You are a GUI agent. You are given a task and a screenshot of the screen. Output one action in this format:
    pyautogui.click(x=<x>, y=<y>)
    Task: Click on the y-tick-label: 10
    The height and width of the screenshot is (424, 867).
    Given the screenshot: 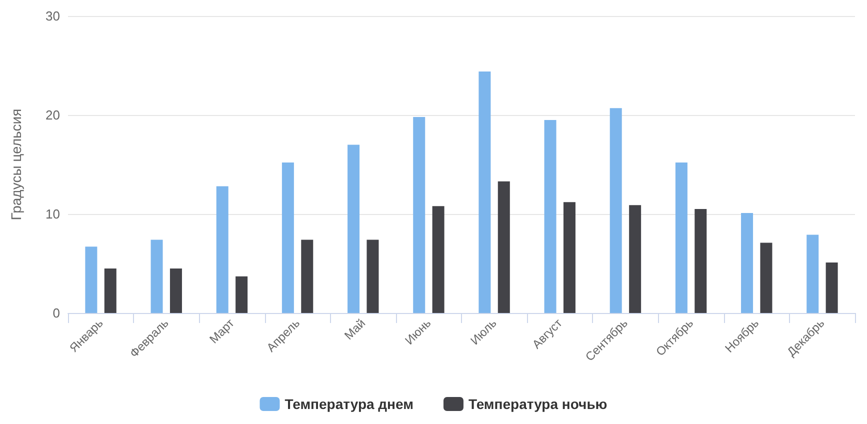 What is the action you would take?
    pyautogui.click(x=53, y=214)
    